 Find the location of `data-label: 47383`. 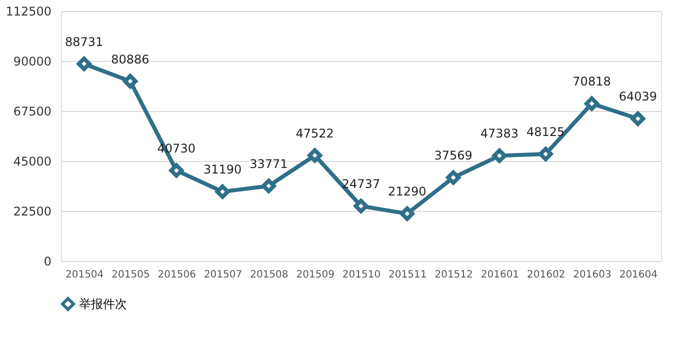

data-label: 47383 is located at coordinates (499, 133).